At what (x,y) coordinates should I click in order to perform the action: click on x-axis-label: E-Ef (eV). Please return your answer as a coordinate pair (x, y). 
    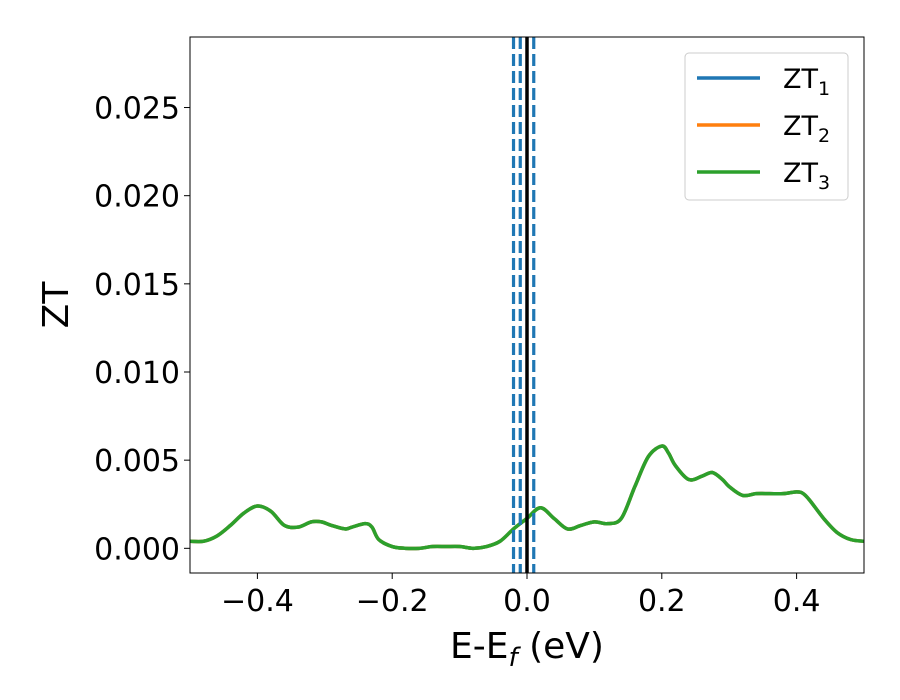
    Looking at the image, I should click on (527, 649).